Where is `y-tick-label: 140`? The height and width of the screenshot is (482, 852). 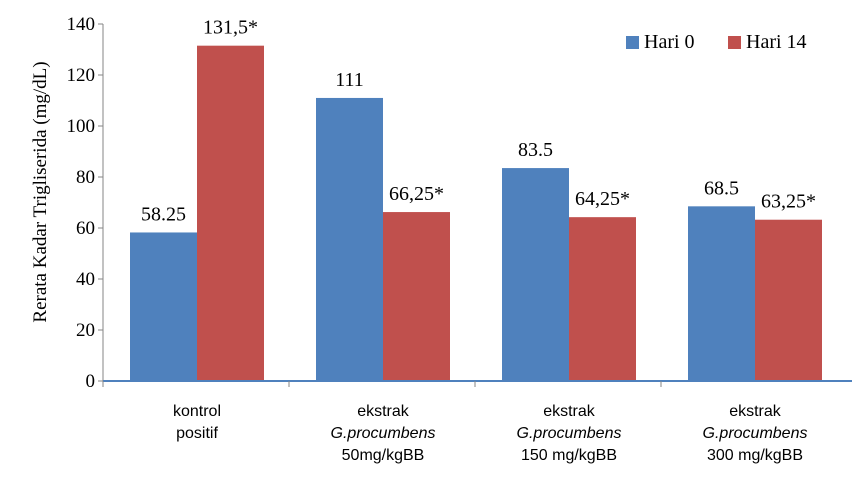
y-tick-label: 140 is located at coordinates (81, 24).